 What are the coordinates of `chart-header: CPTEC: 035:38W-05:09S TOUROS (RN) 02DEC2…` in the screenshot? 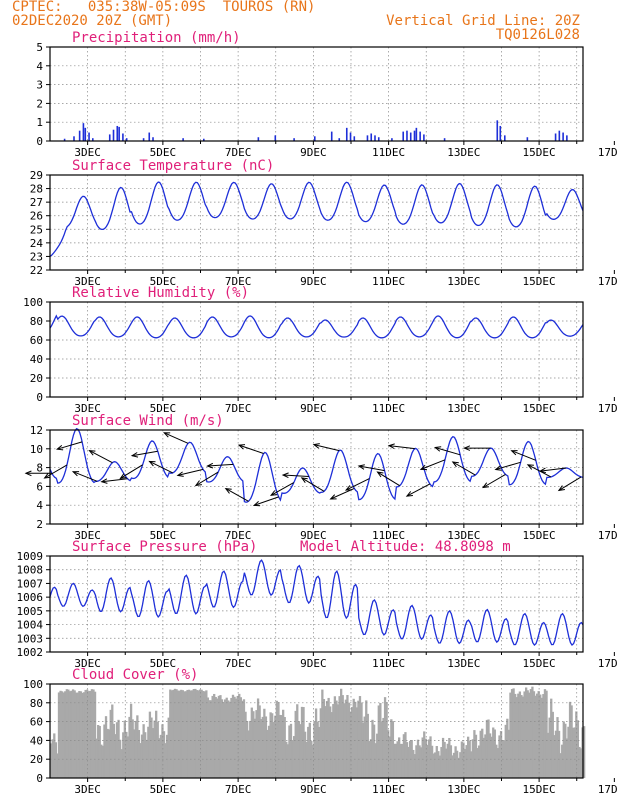 It's located at (309, 23).